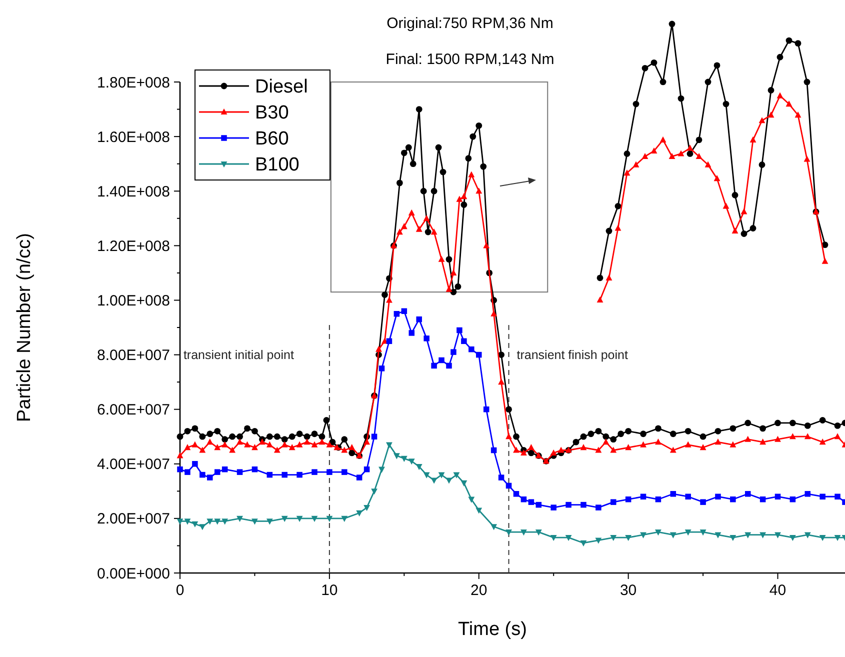 This screenshot has height=657, width=845. I want to click on x-tick-label: 0, so click(180, 590).